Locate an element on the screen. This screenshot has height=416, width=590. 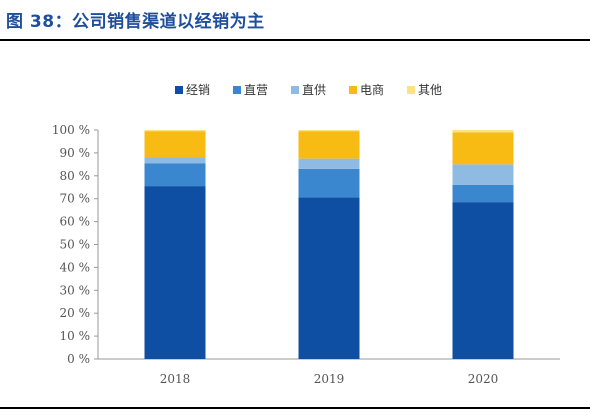
y-tick-label: 80 % is located at coordinates (75, 176).